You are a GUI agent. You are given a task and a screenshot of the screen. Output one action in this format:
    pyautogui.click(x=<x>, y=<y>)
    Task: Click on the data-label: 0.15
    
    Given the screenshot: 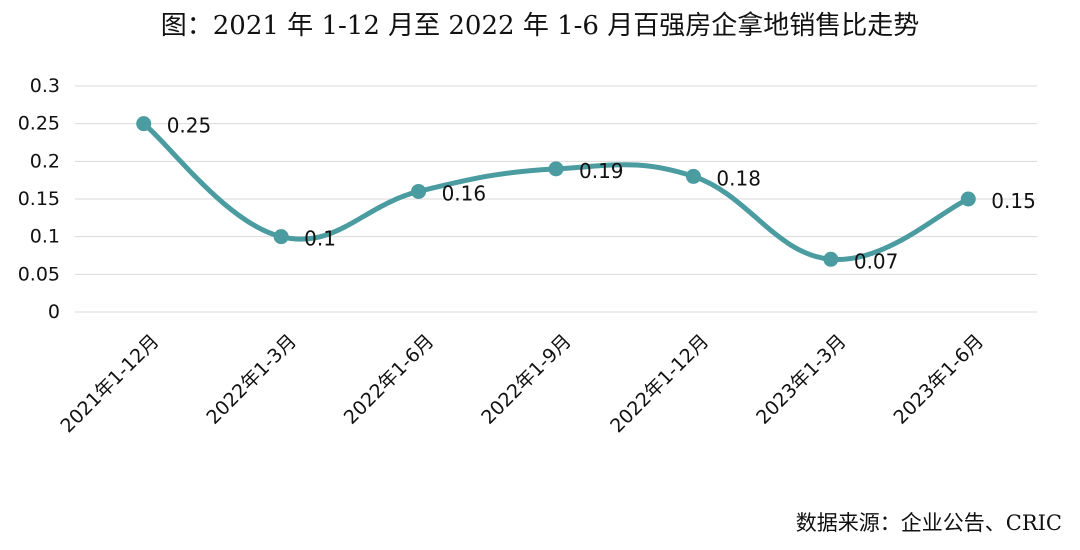 What is the action you would take?
    pyautogui.click(x=1013, y=201)
    